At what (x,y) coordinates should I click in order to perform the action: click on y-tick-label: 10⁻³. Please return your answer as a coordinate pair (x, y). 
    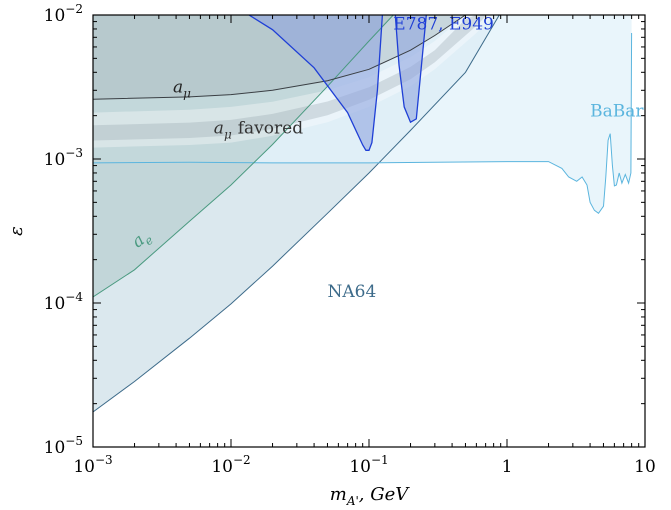
    Looking at the image, I should click on (63, 158).